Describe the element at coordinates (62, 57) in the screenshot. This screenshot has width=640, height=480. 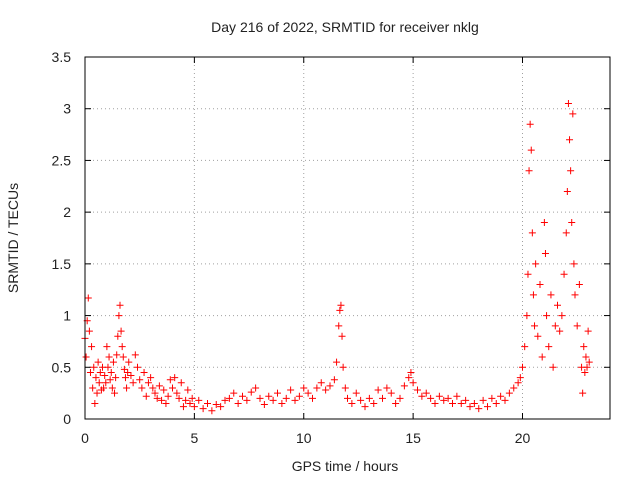
I see `y-tick-label: 3.5` at that location.